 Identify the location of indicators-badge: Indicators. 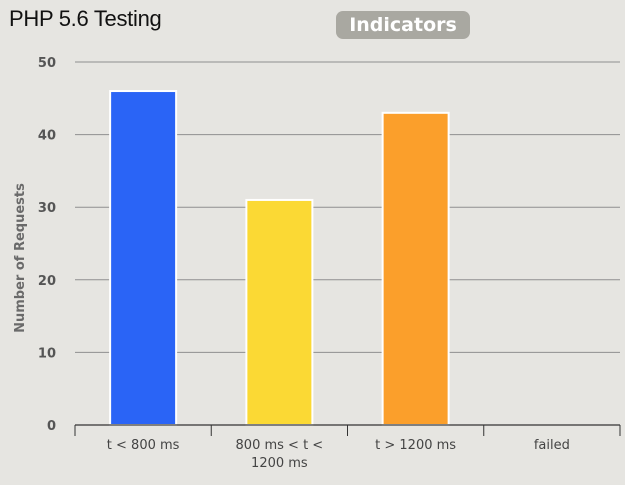
(403, 25).